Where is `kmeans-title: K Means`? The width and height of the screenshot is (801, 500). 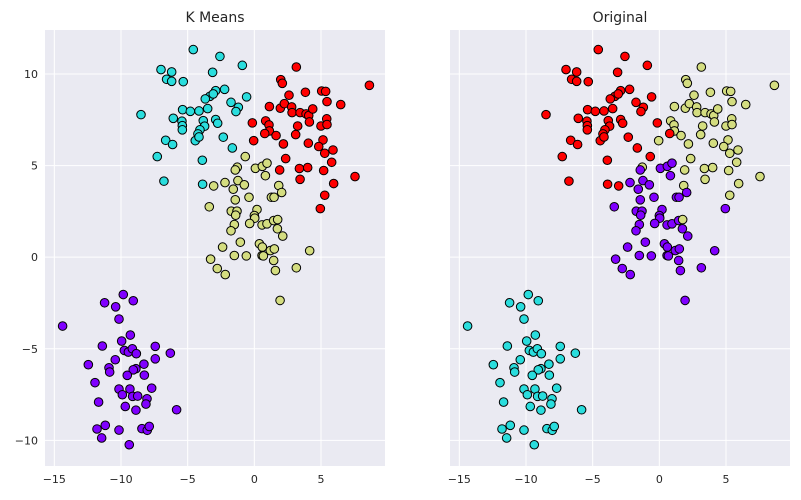
kmeans-title: K Means is located at coordinates (214, 18).